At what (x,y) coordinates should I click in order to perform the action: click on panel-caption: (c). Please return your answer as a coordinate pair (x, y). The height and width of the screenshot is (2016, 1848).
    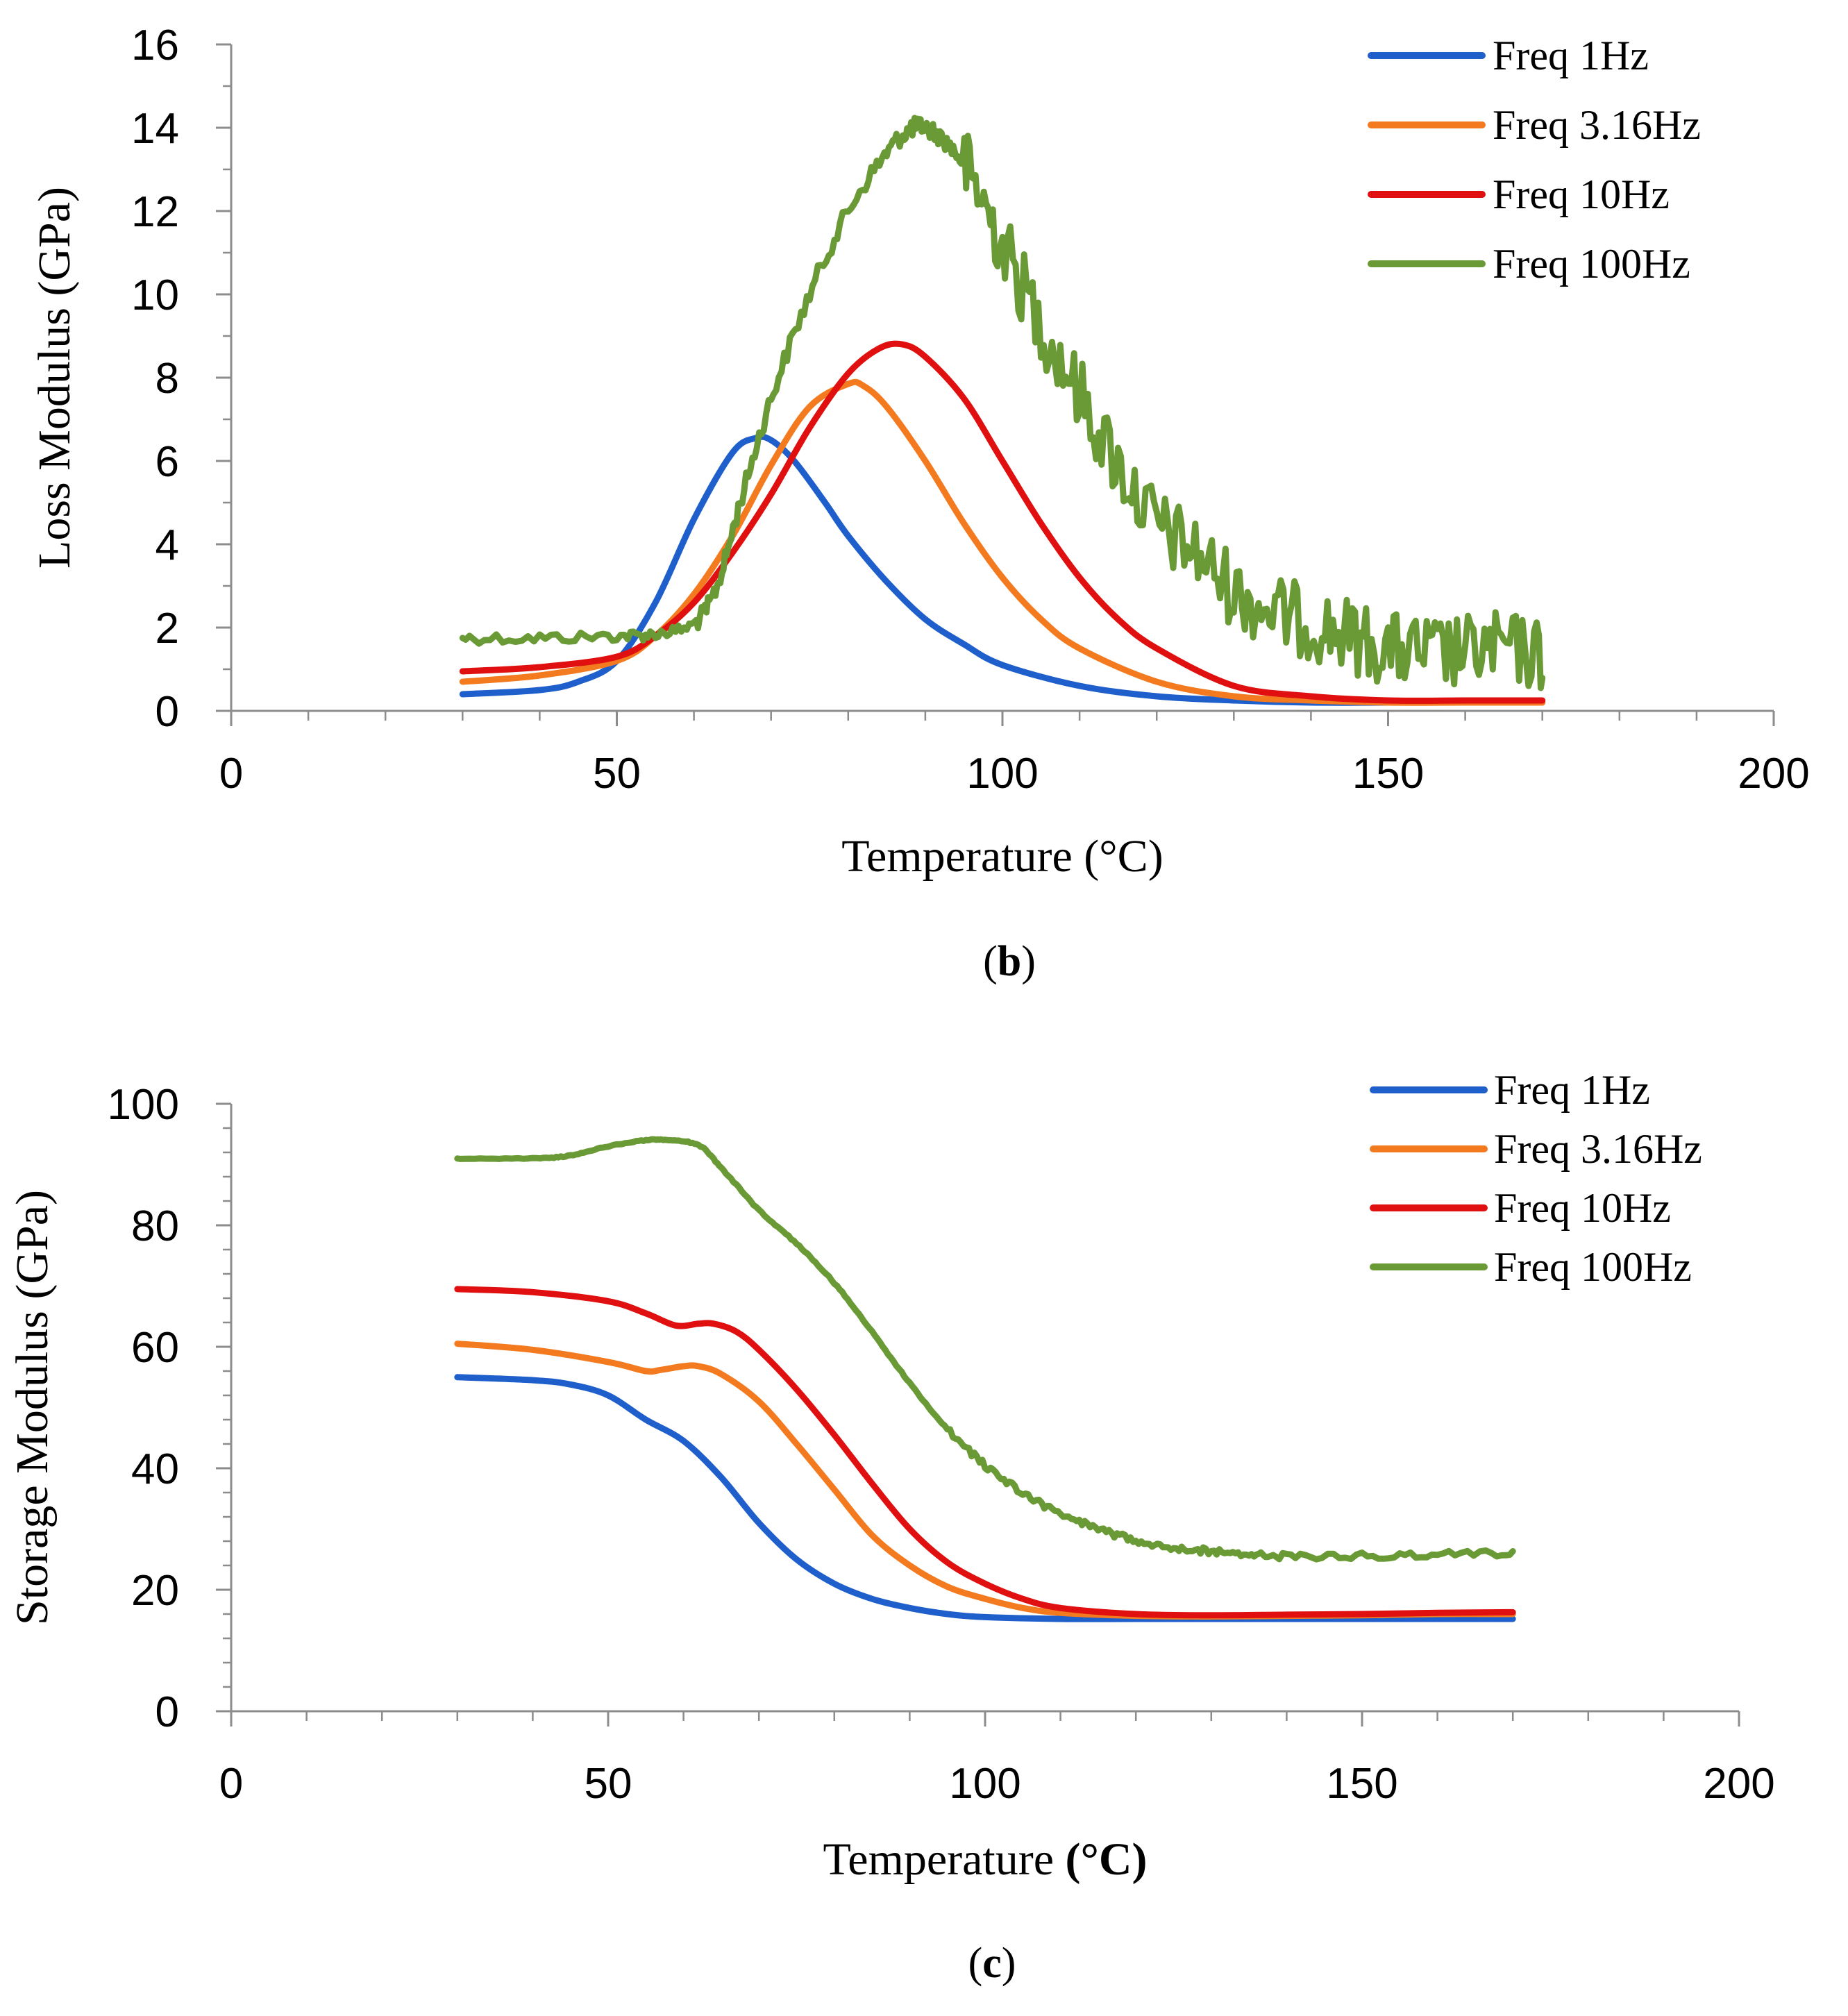
    Looking at the image, I should click on (992, 1963).